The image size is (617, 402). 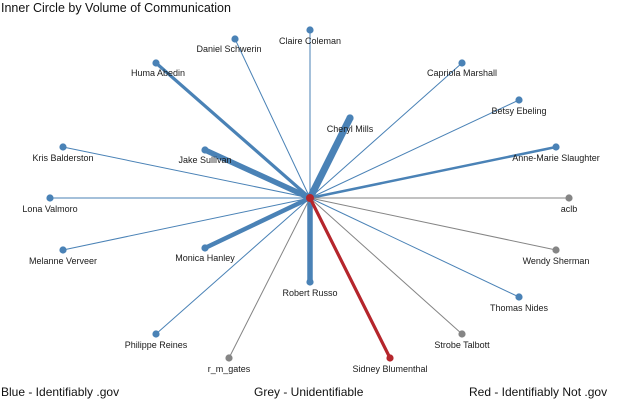 What do you see at coordinates (272, 118) in the screenshot?
I see `edge-daniel-schwerin` at bounding box center [272, 118].